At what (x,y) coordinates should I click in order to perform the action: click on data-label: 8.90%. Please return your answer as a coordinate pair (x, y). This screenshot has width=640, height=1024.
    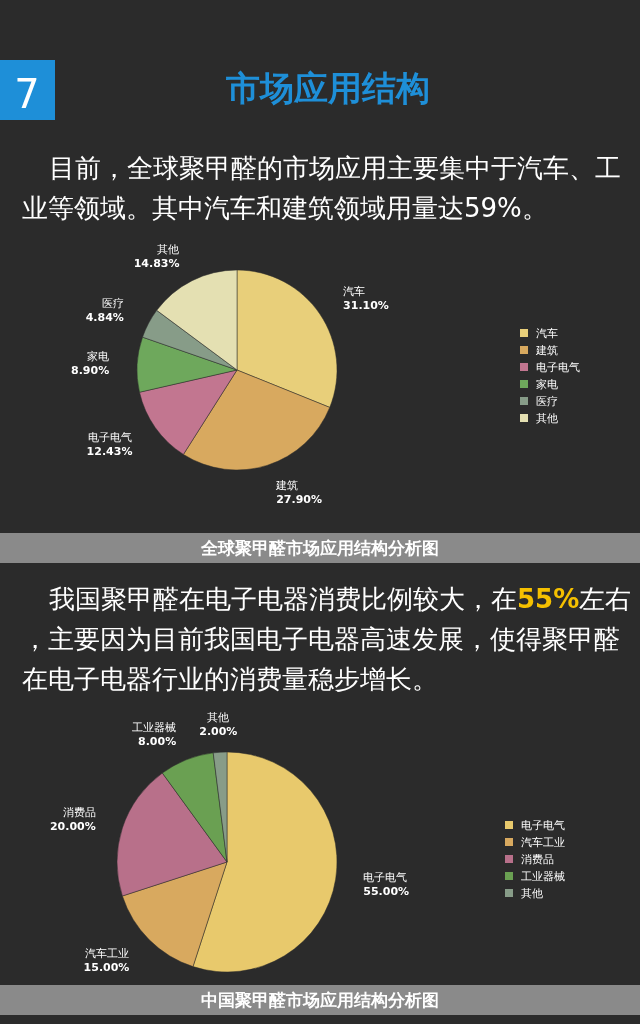
    Looking at the image, I should click on (90, 370).